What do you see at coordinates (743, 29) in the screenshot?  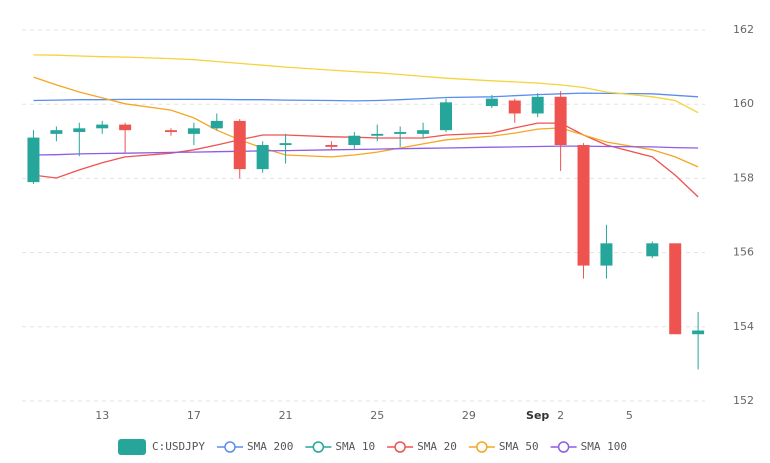 I see `y-tick-label: 162` at bounding box center [743, 29].